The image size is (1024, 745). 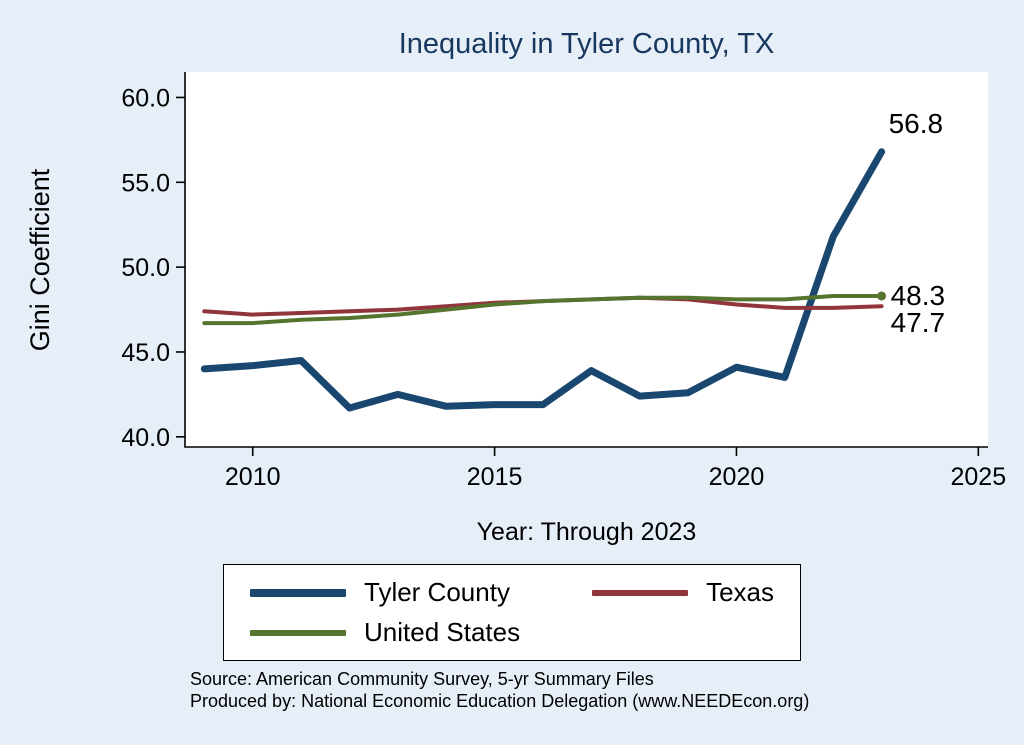 I want to click on legend-label-united-states: United States, so click(x=442, y=632).